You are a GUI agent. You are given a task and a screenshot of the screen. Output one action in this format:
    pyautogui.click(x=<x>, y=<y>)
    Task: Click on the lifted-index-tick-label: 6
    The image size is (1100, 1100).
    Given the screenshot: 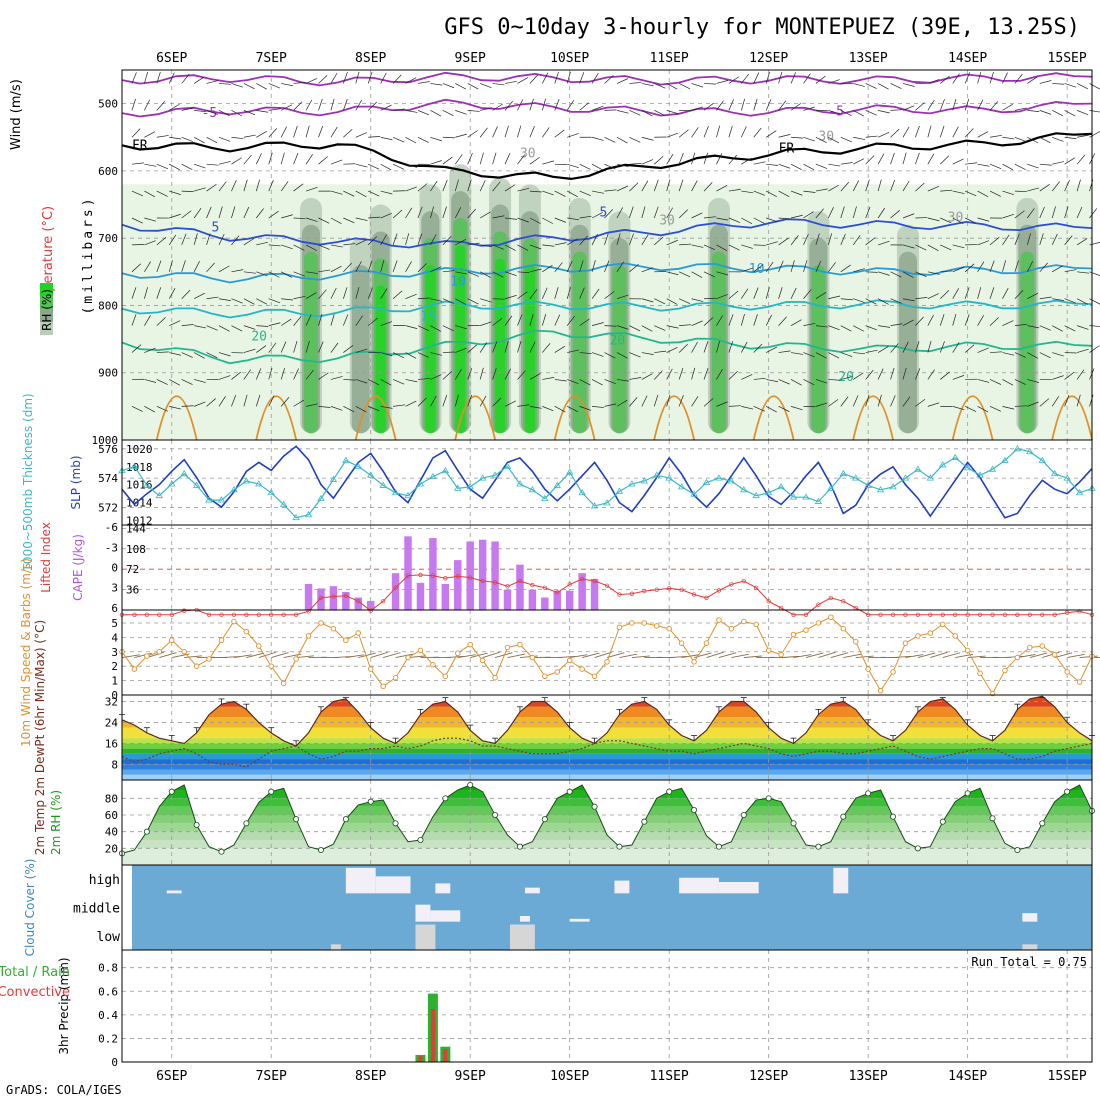 What is the action you would take?
    pyautogui.click(x=114, y=608)
    